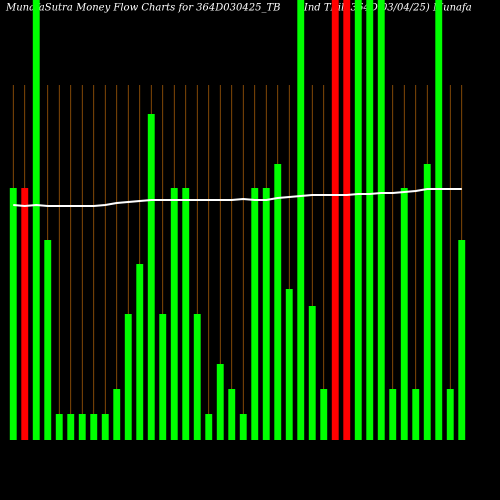  What do you see at coordinates (386, 8) in the screenshot?
I see `chart-subtitle: (Ind TBill 364D 03/04/25) Munafa` at bounding box center [386, 8].